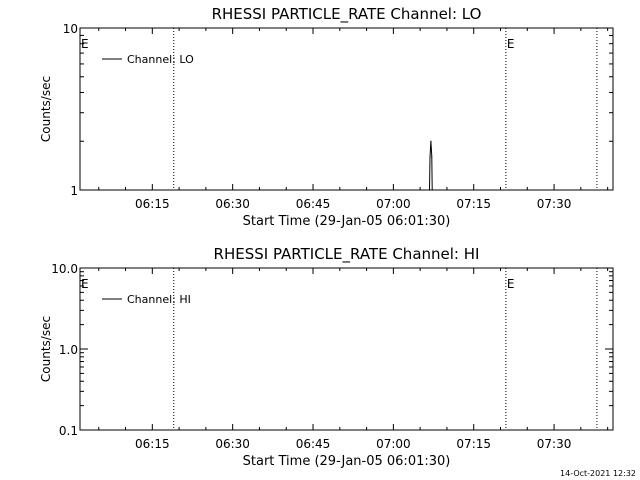  I want to click on y-tick-label: 10, so click(70, 29).